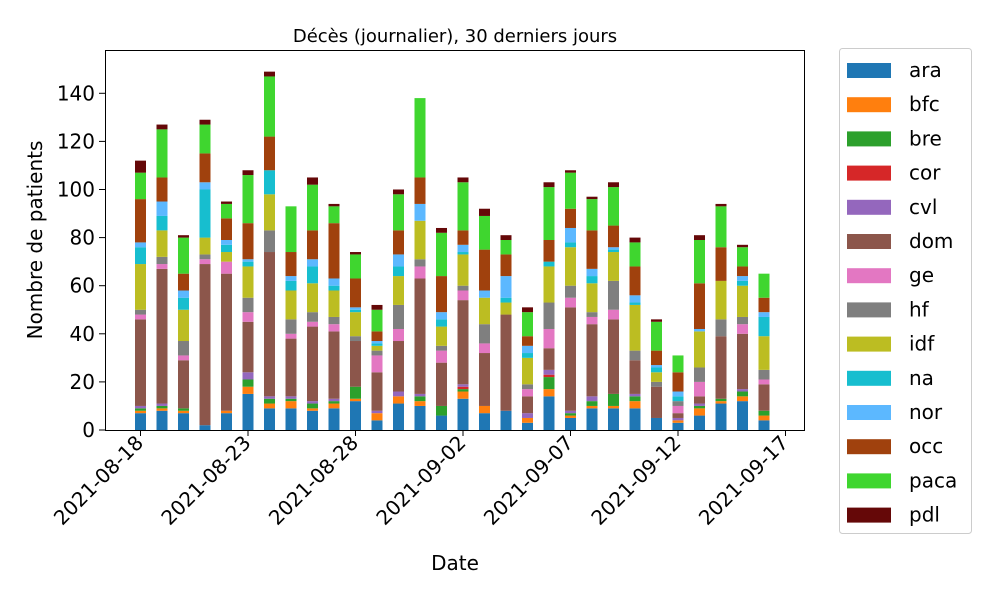 The image size is (1000, 600). I want to click on legend-swatch-ge, so click(869, 276).